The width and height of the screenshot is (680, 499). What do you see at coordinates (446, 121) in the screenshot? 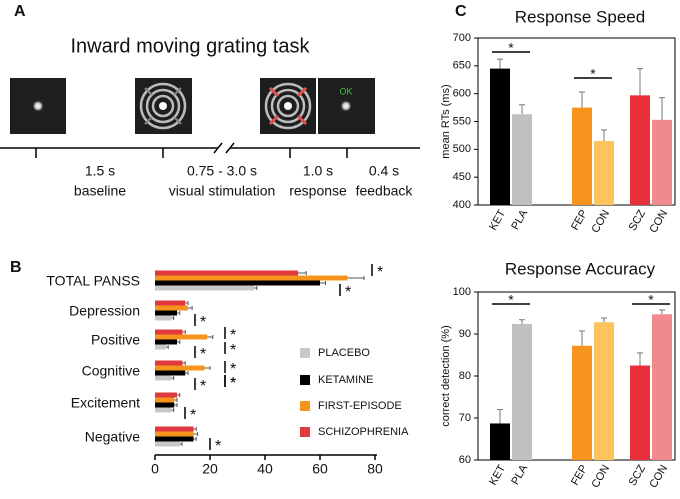
I see `y-axis-label: mean RTs (ms)` at bounding box center [446, 121].